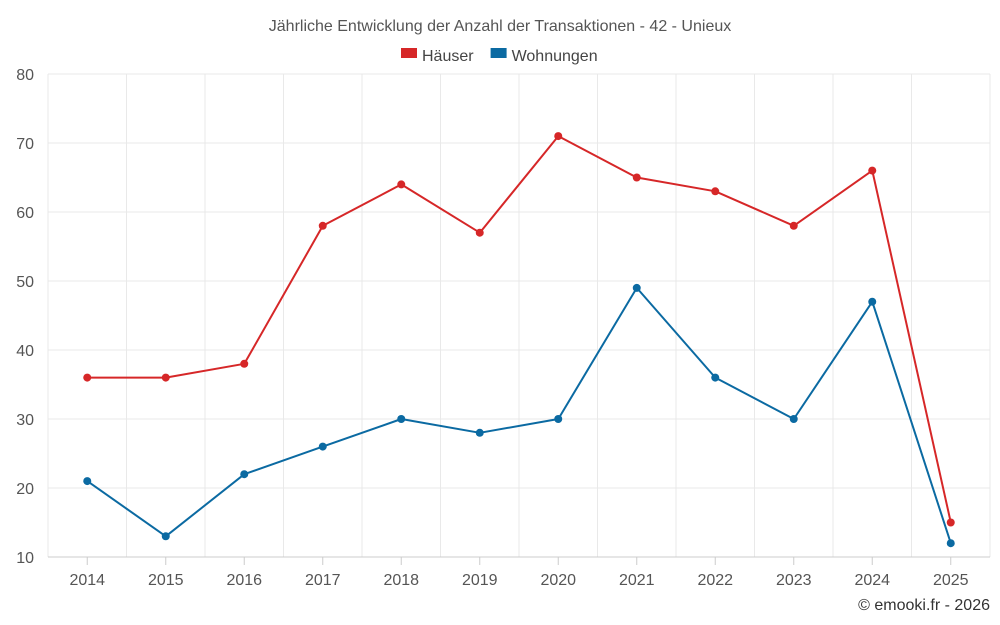 The height and width of the screenshot is (625, 1000). Describe the element at coordinates (25, 75) in the screenshot. I see `y-tick-label-80: 80` at that location.